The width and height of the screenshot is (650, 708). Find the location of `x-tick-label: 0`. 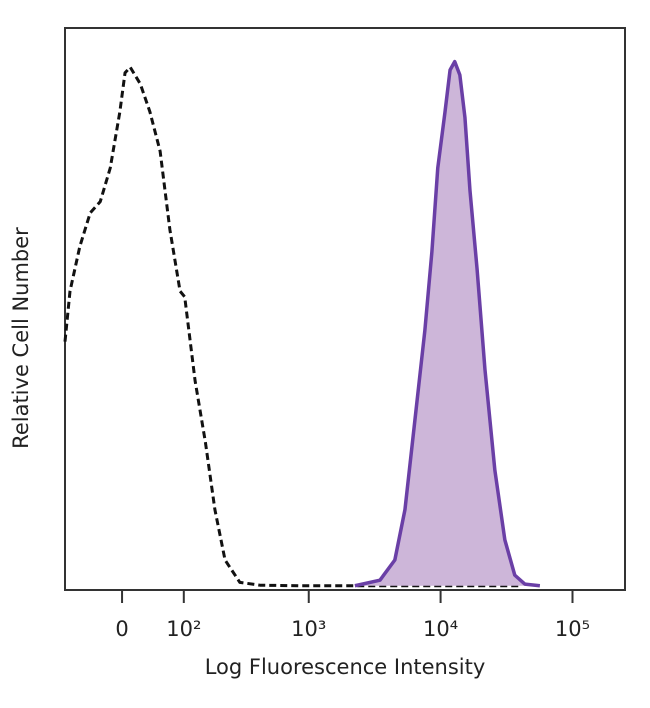

x-tick-label: 0 is located at coordinates (121, 629).